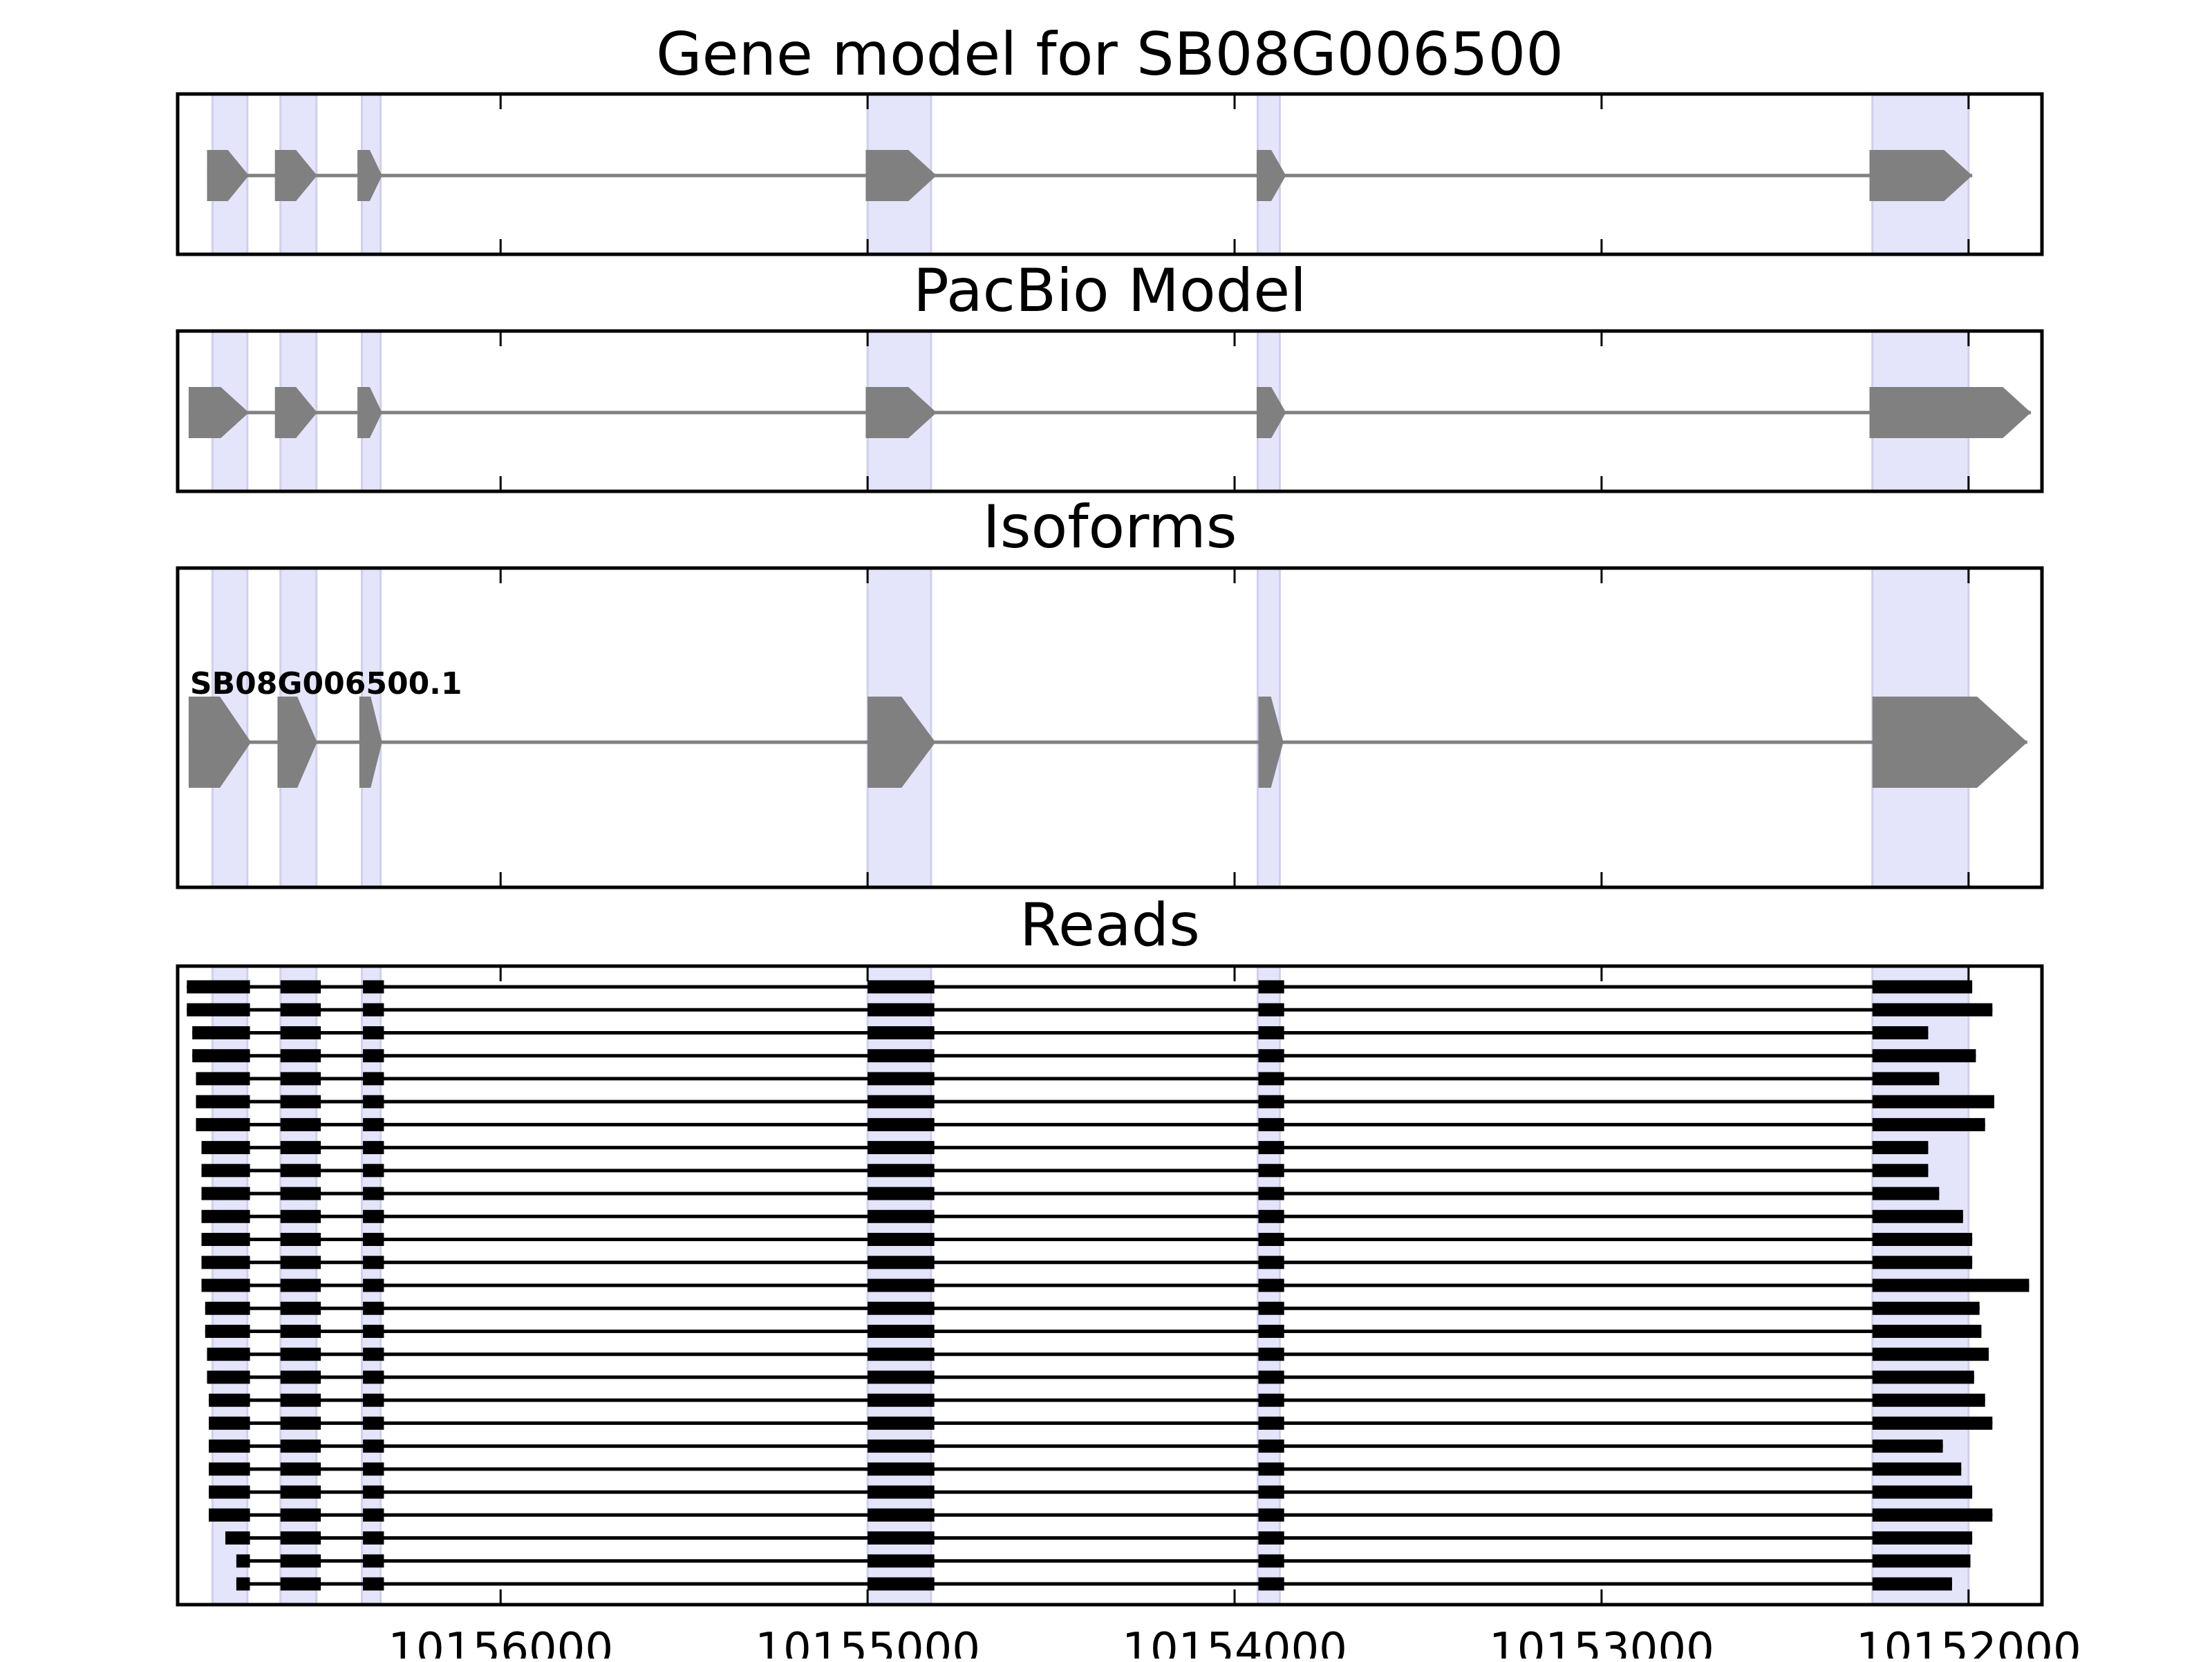  Describe the element at coordinates (1110, 54) in the screenshot. I see `panel-title: Gene model for SB08G006500` at that location.